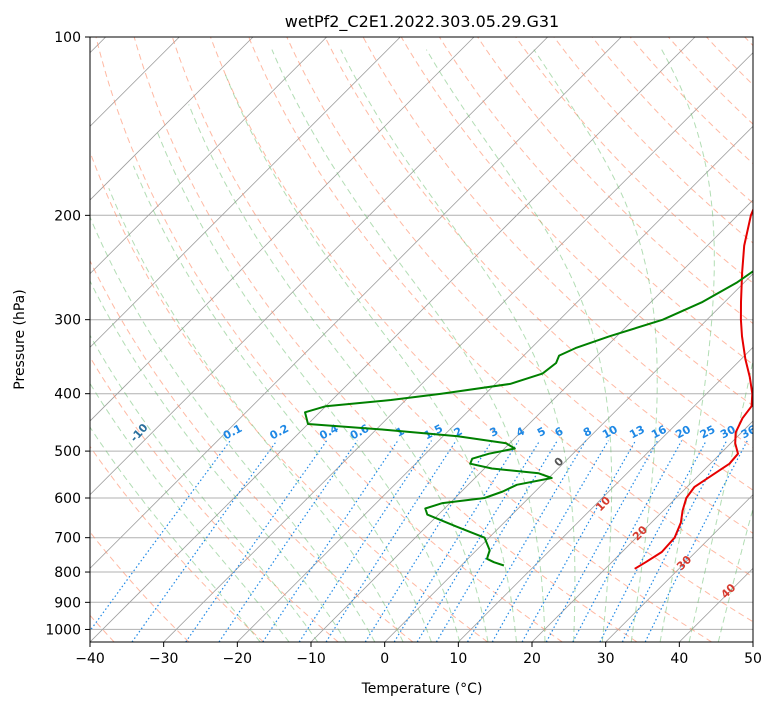 Image resolution: width=775 pixels, height=708 pixels. What do you see at coordinates (67, 573) in the screenshot?
I see `y-tick-label: 800` at bounding box center [67, 573].